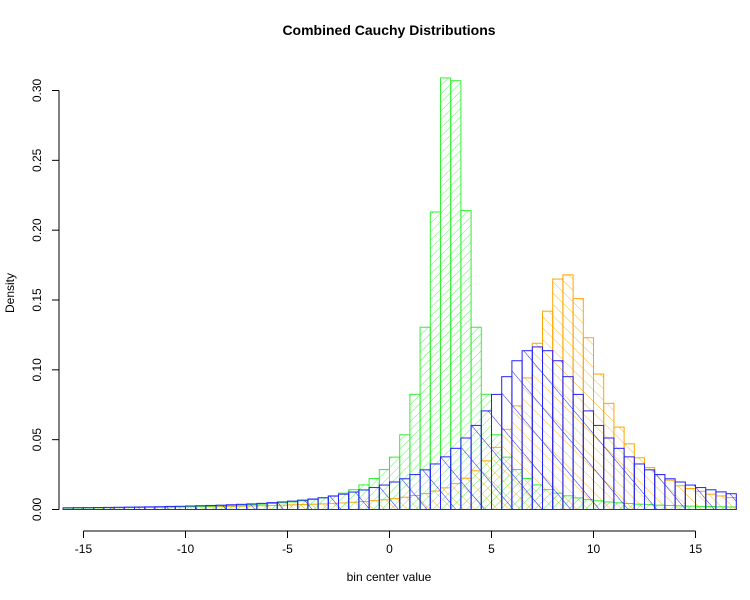 This screenshot has width=750, height=600. What do you see at coordinates (37, 370) in the screenshot?
I see `y-tick-label: 0.10` at bounding box center [37, 370].